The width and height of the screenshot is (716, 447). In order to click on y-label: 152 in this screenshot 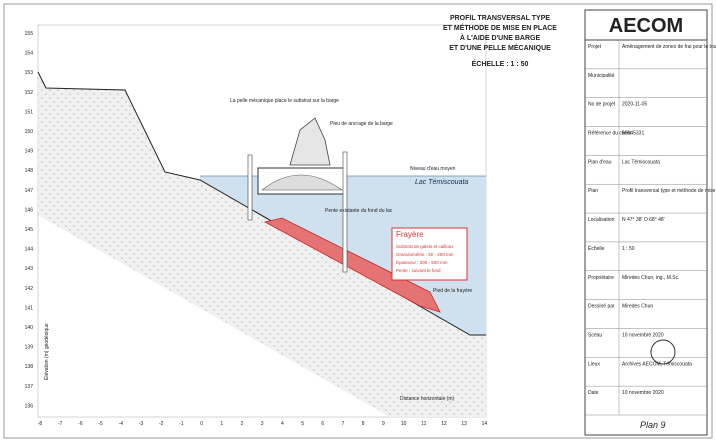, I will do `click(29, 93)`.